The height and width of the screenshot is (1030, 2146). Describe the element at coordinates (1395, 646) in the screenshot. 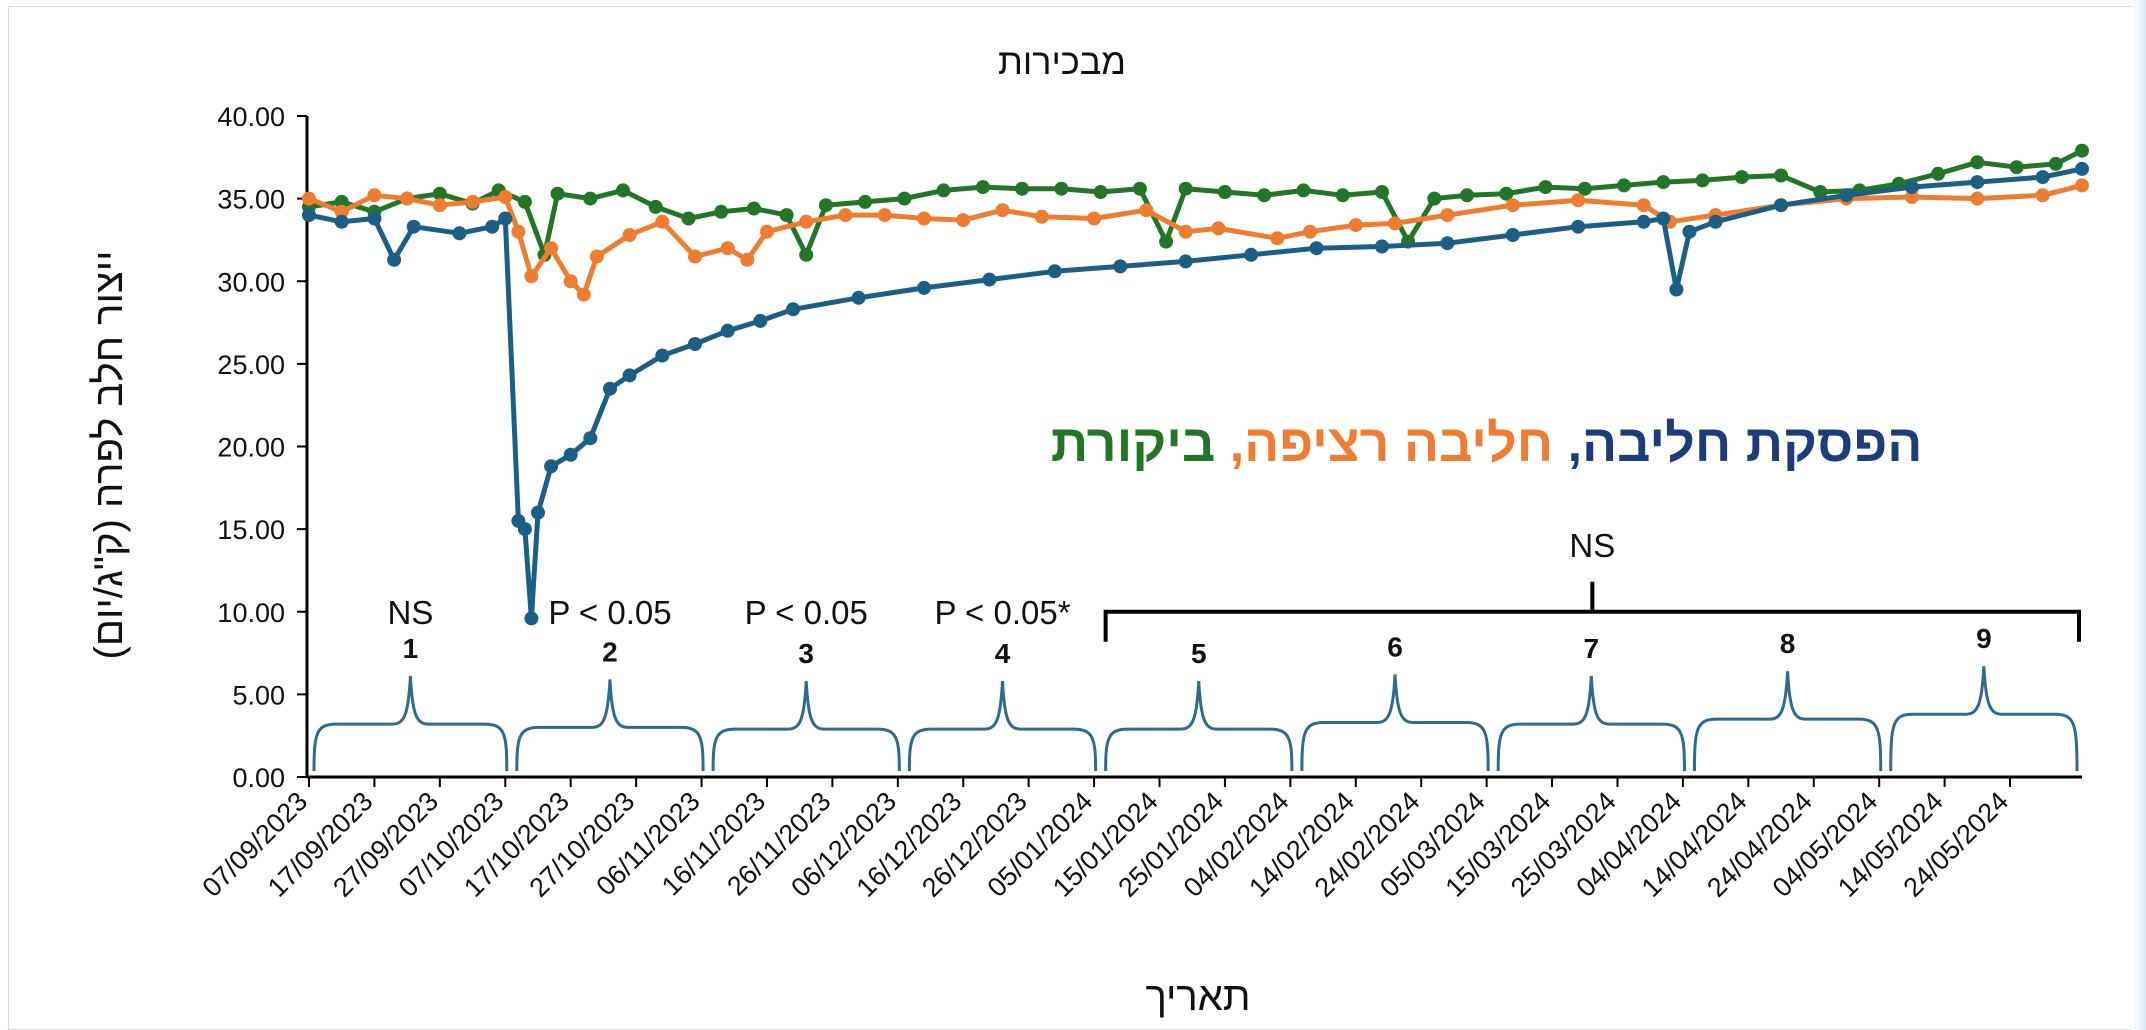

I see `segment-number: 6` at that location.